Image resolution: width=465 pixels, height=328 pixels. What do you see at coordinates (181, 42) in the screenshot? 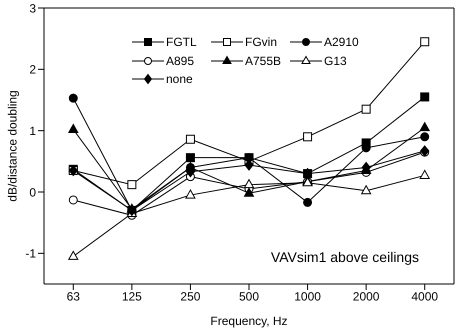
I see `legend-label: FGTL` at bounding box center [181, 42].